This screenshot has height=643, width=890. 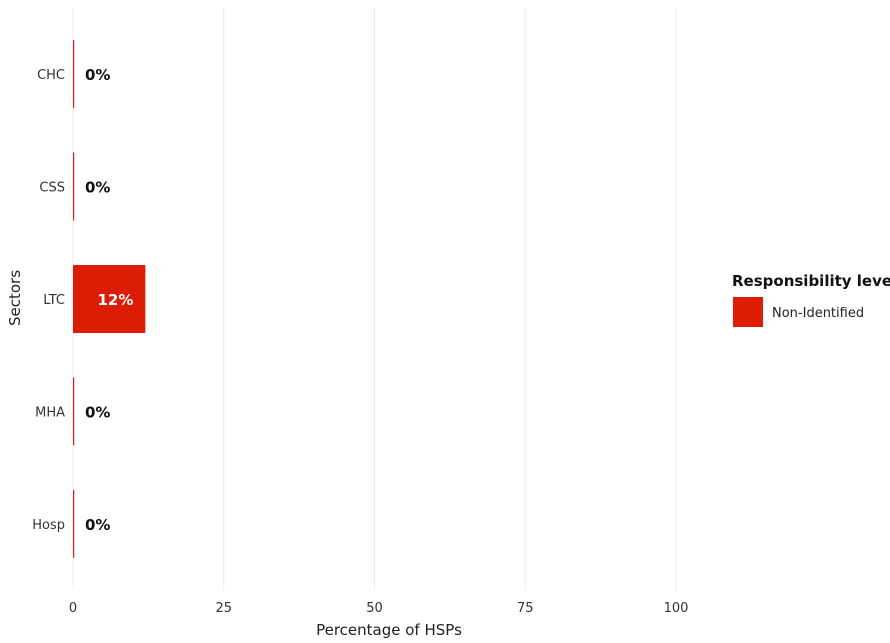 I want to click on bar-hosp, so click(x=74, y=523).